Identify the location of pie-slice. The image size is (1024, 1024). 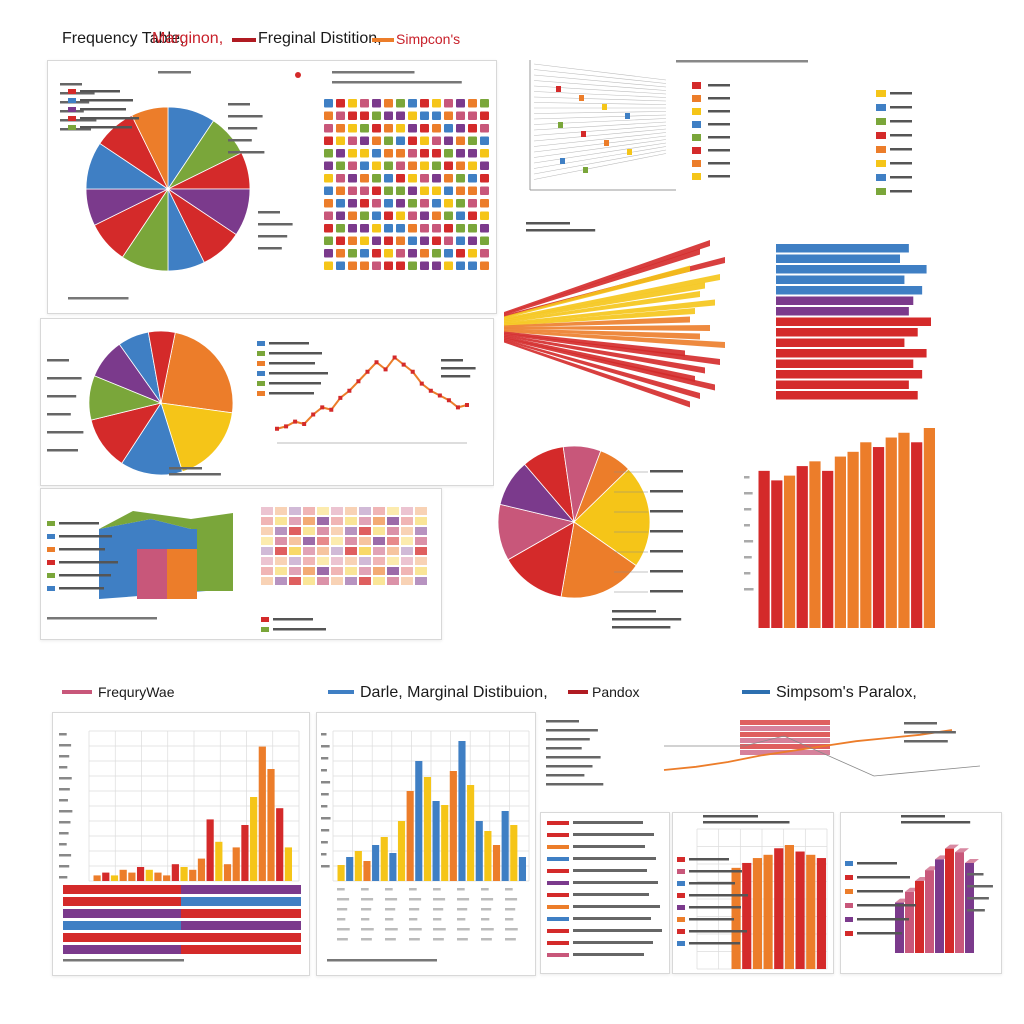
(612, 517).